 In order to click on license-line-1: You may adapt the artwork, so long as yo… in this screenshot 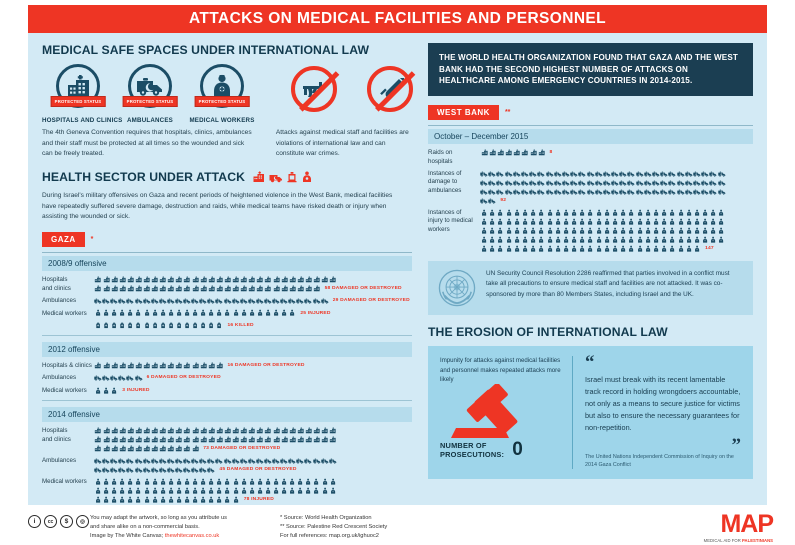, I will do `click(159, 518)`.